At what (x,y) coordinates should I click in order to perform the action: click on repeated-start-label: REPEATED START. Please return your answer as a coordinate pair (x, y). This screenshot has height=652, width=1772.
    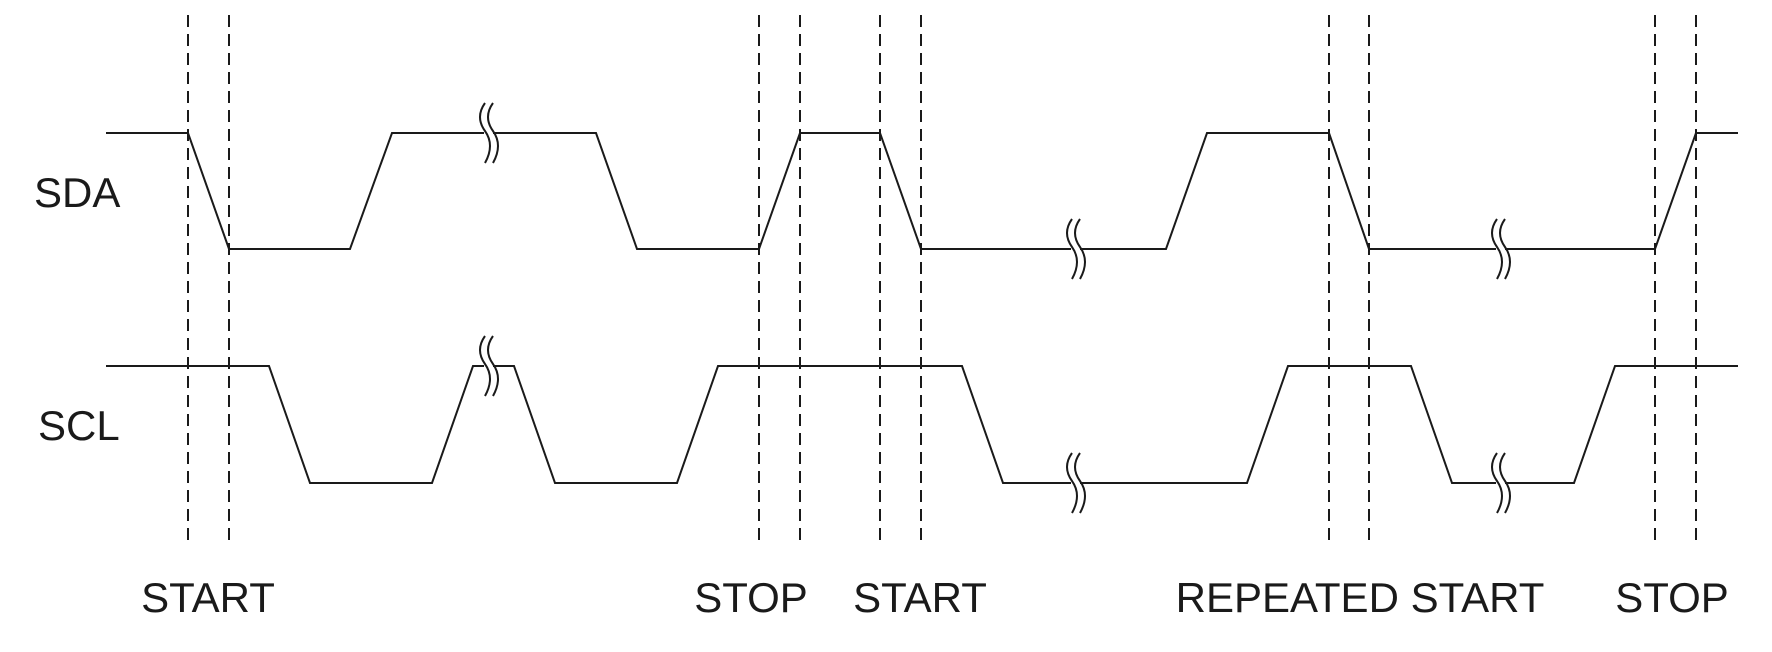
    Looking at the image, I should click on (1360, 597).